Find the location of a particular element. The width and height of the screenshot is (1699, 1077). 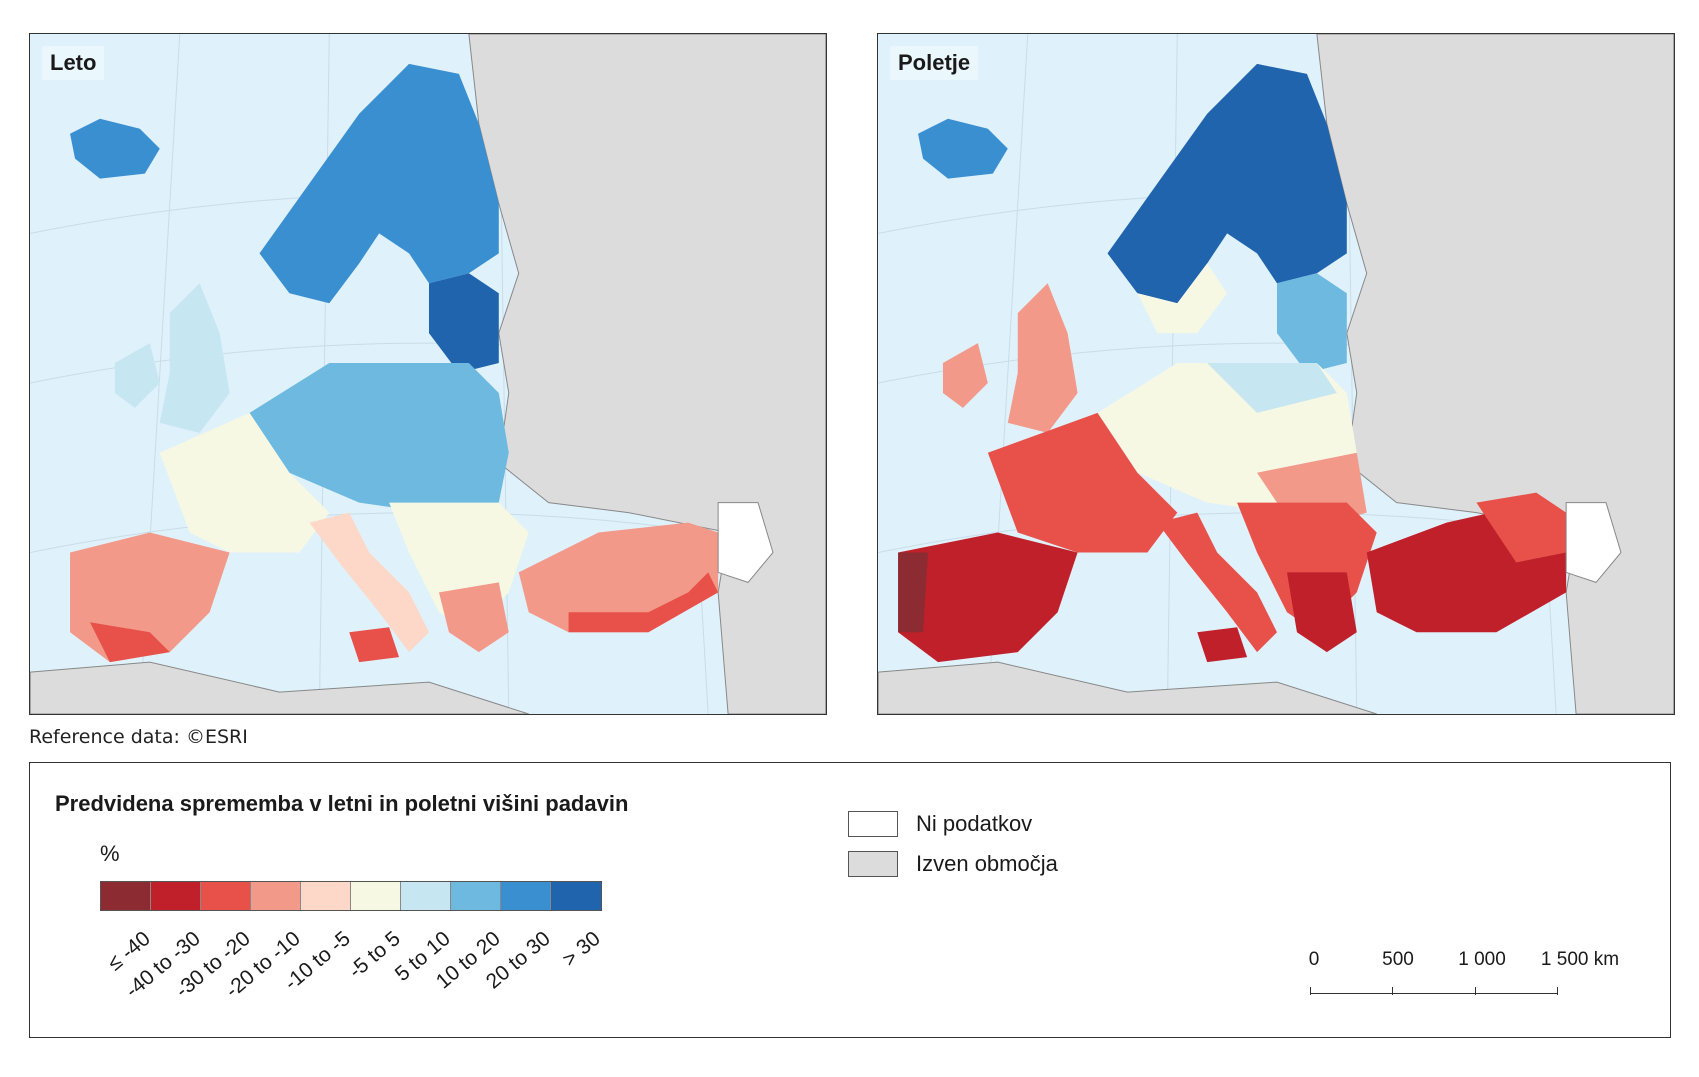

color-ramp is located at coordinates (351, 896).